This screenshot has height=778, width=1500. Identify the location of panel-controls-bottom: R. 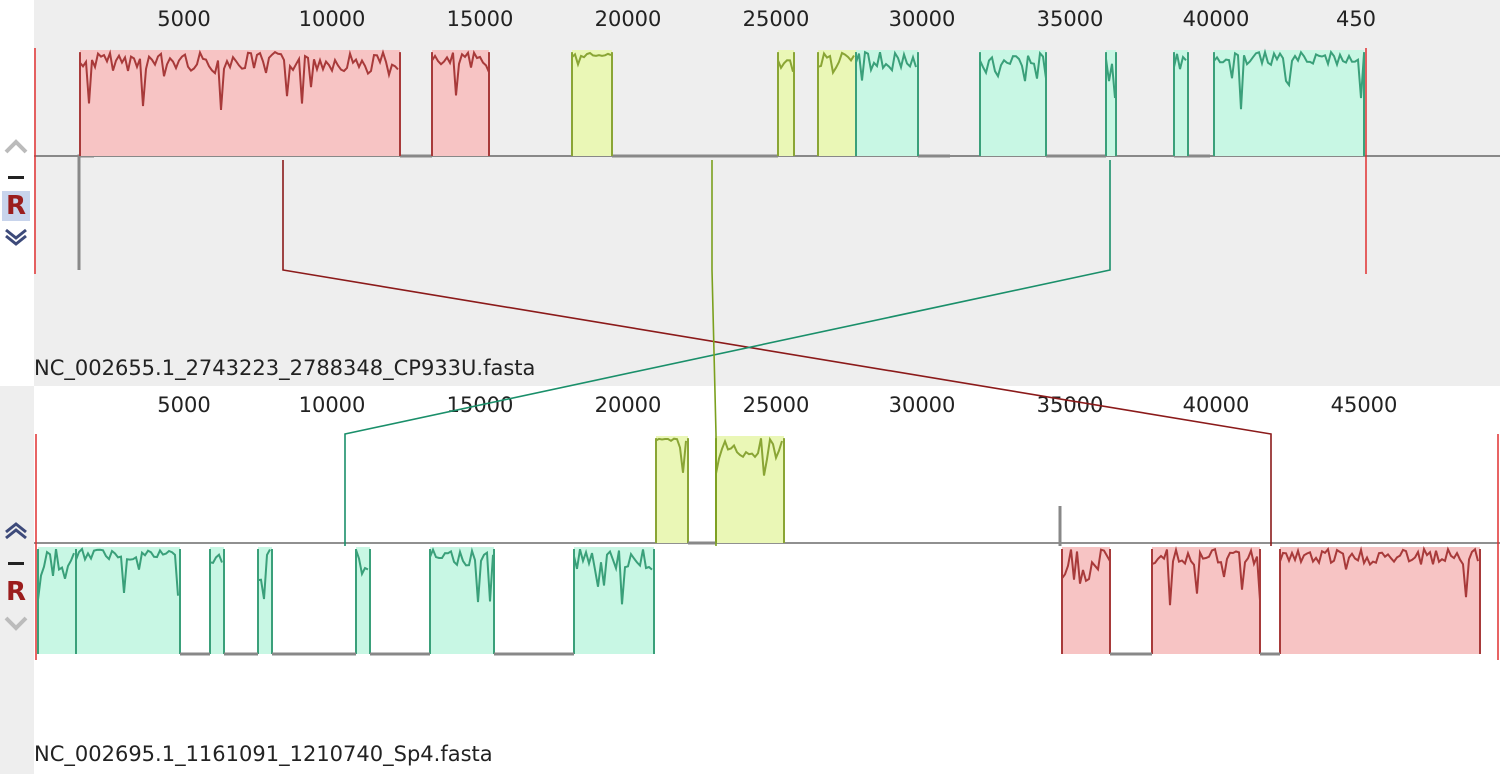
(17, 580).